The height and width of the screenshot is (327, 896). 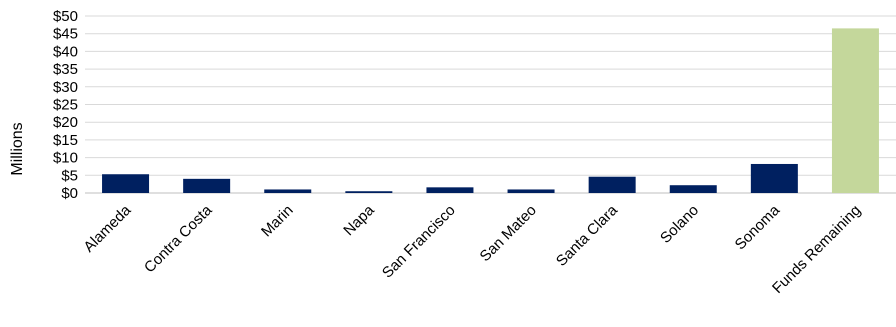 What do you see at coordinates (69, 193) in the screenshot?
I see `y-tick-label: $0` at bounding box center [69, 193].